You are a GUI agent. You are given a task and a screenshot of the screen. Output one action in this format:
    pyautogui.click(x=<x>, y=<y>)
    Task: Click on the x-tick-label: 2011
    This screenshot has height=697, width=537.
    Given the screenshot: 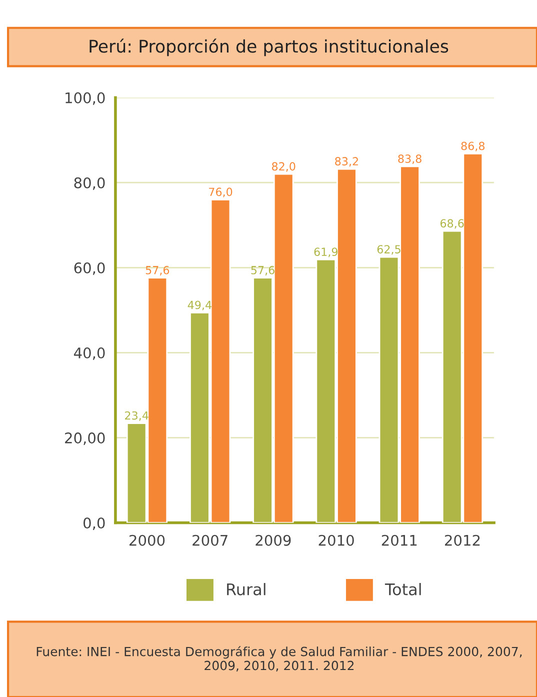 What is the action you would take?
    pyautogui.click(x=399, y=540)
    